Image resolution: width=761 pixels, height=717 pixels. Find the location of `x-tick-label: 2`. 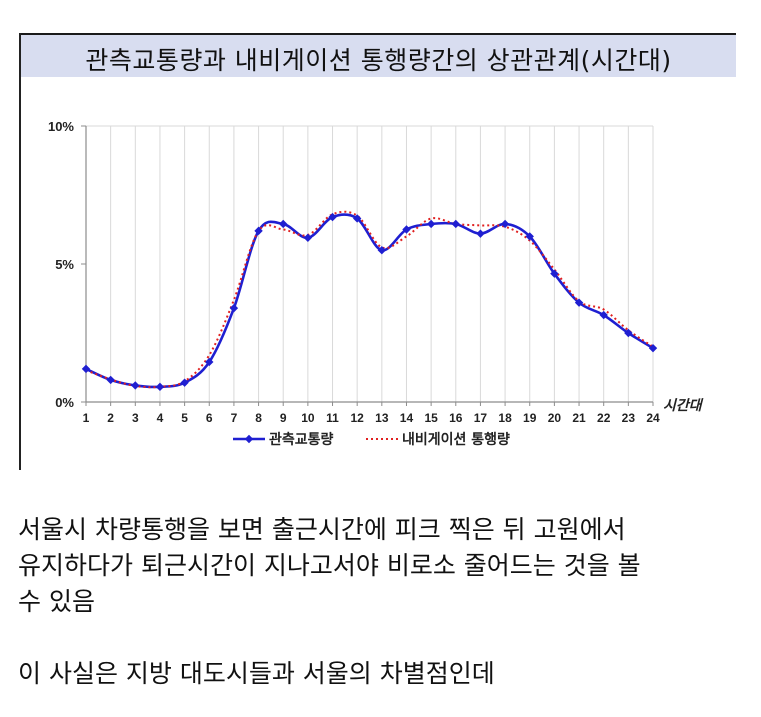

x-tick-label: 2 is located at coordinates (110, 418).